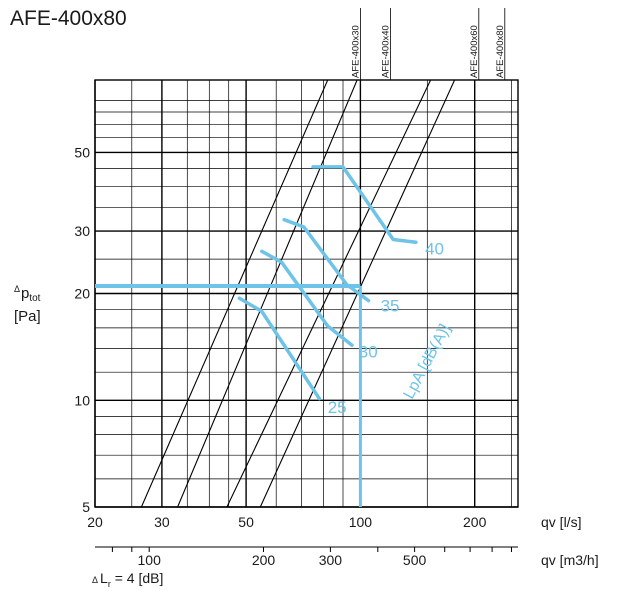  What do you see at coordinates (104, 578) in the screenshot?
I see `footnote-main: L` at bounding box center [104, 578].